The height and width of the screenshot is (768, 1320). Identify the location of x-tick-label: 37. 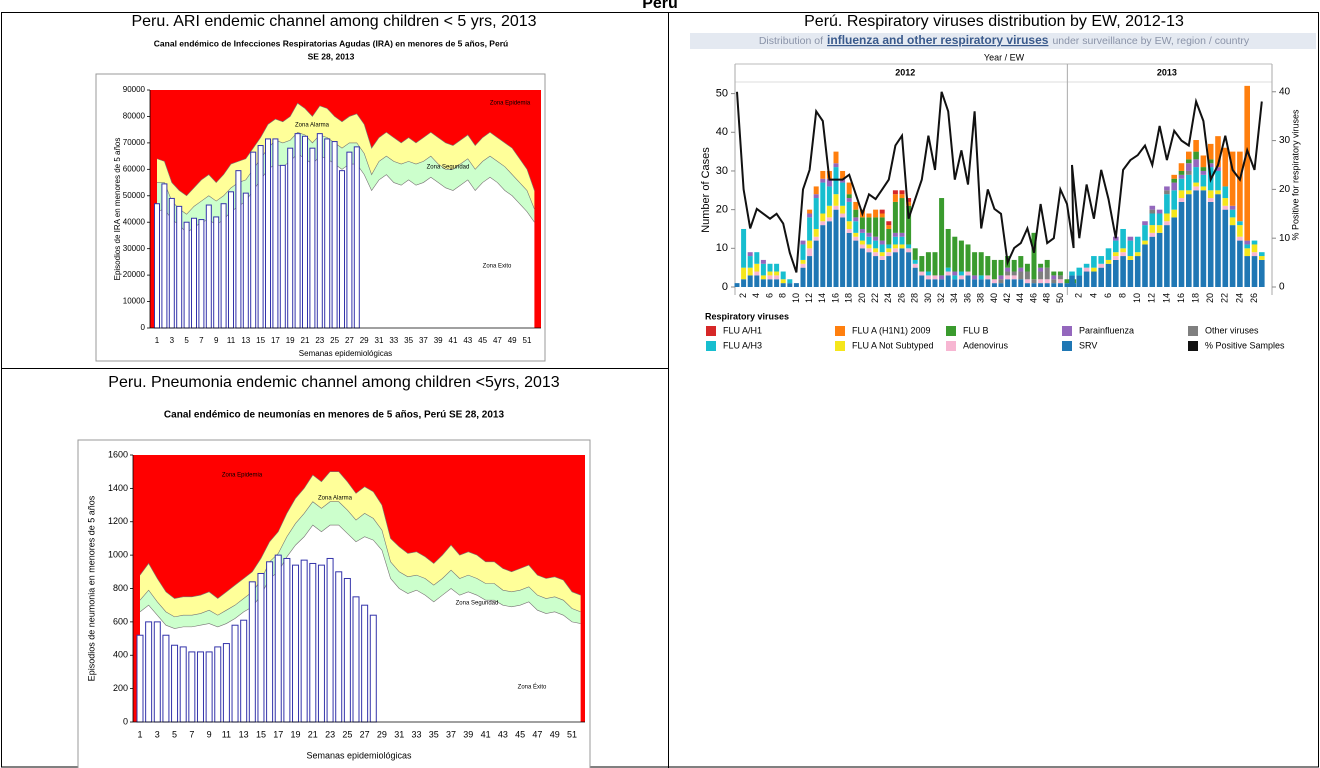
(423, 340).